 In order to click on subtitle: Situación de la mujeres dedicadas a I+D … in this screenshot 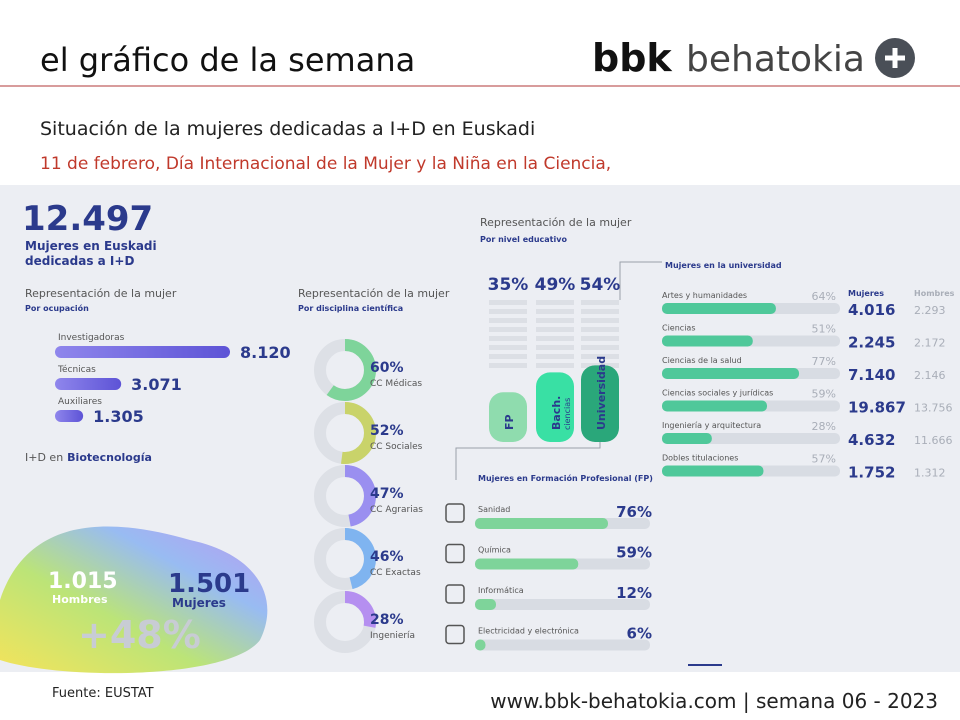, I will do `click(287, 129)`.